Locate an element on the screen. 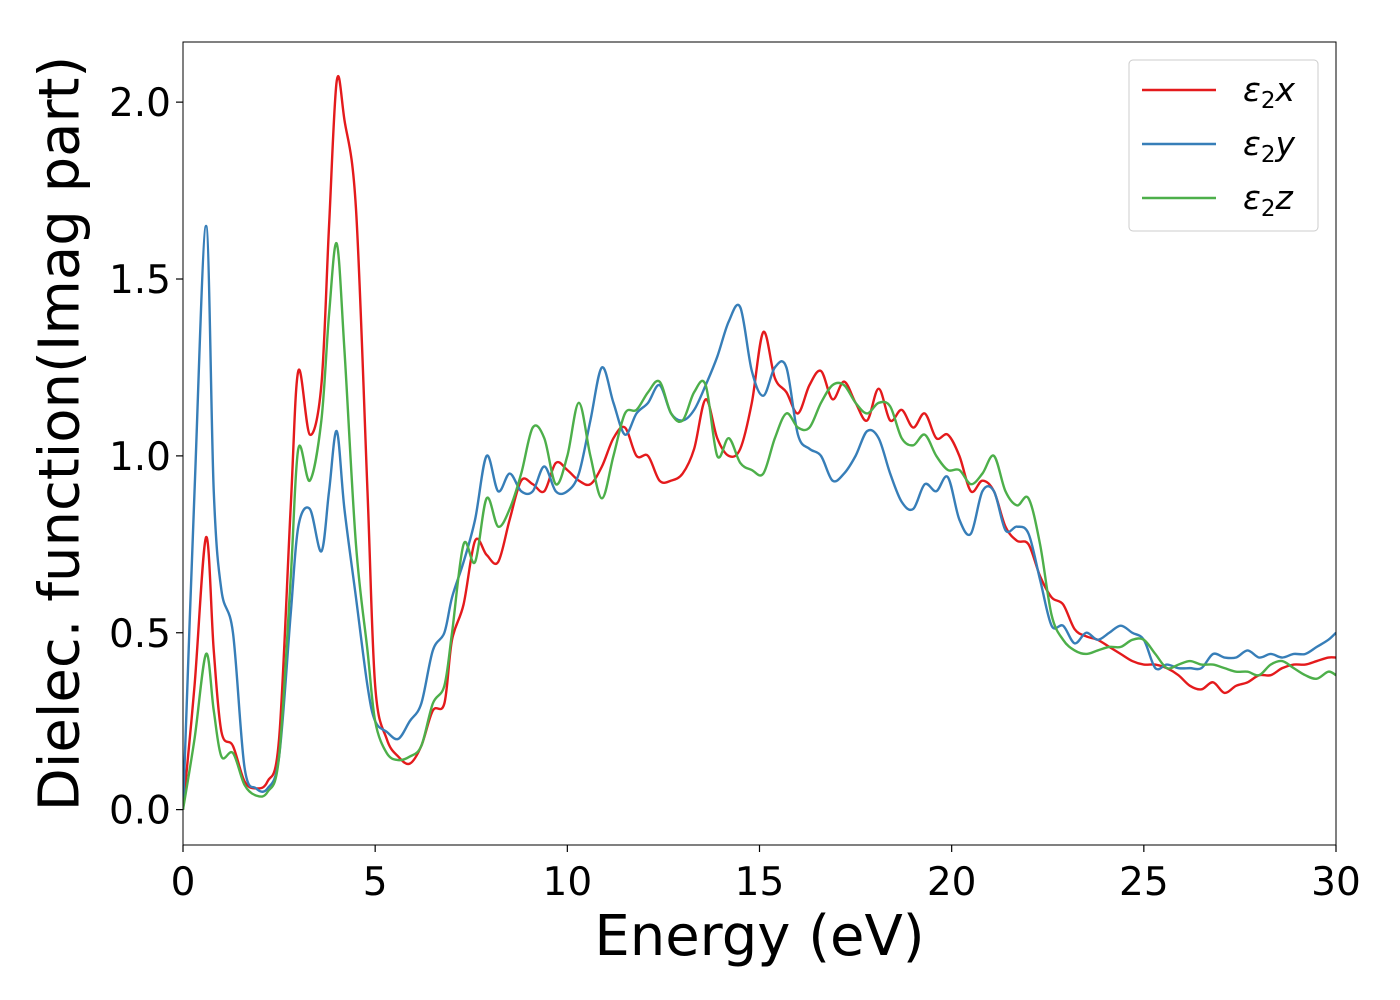  y-tick-label: 1.5 is located at coordinates (140, 280).